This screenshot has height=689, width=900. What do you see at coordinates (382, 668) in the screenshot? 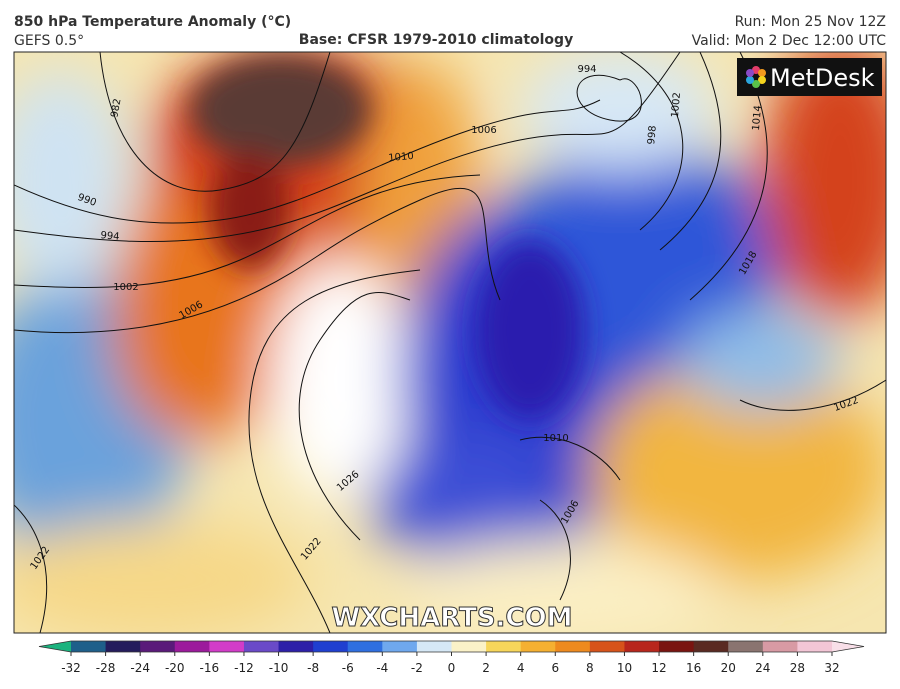
I see `colorbar-tick-label: -4` at bounding box center [382, 668].